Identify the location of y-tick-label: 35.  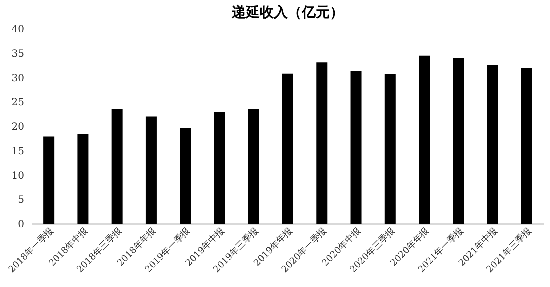
(18, 54).